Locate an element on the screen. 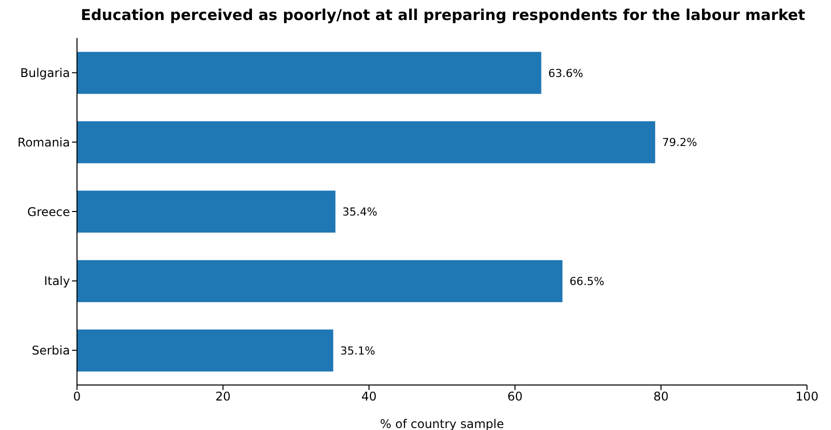  y-tick-label: Serbia is located at coordinates (51, 351).